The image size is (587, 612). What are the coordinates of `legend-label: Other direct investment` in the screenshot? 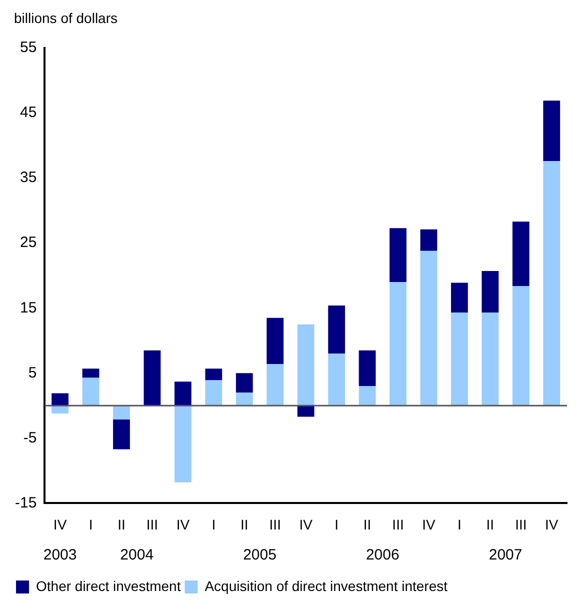 It's located at (108, 586).